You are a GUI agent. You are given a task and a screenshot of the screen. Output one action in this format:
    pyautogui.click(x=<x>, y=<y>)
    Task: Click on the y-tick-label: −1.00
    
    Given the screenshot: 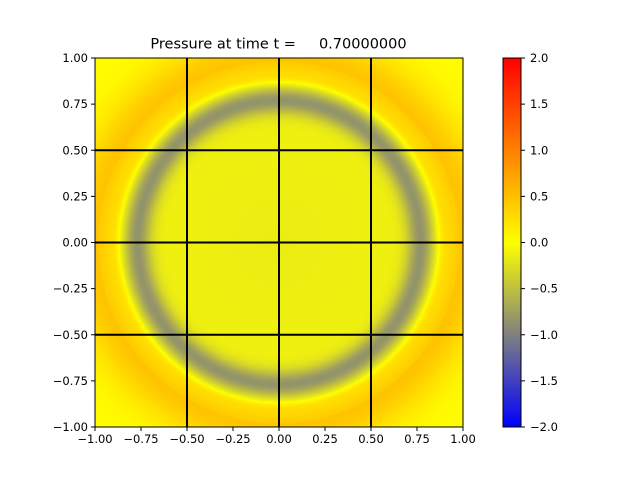 What is the action you would take?
    pyautogui.click(x=70, y=427)
    